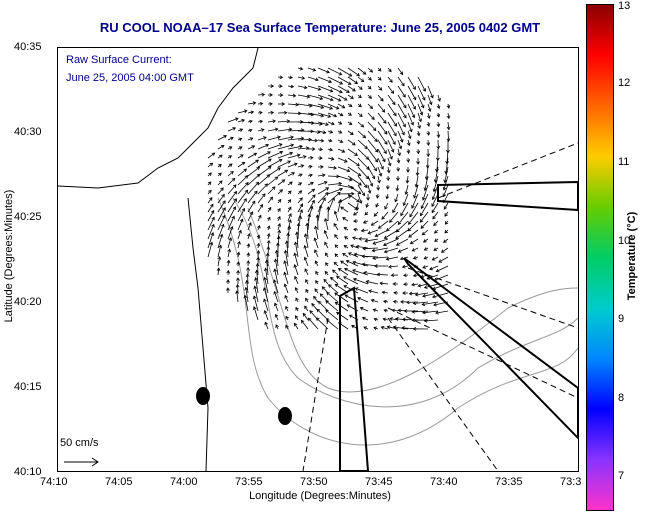 This screenshot has height=515, width=651. Describe the element at coordinates (184, 482) in the screenshot. I see `x-tick-label: 74:00` at that location.